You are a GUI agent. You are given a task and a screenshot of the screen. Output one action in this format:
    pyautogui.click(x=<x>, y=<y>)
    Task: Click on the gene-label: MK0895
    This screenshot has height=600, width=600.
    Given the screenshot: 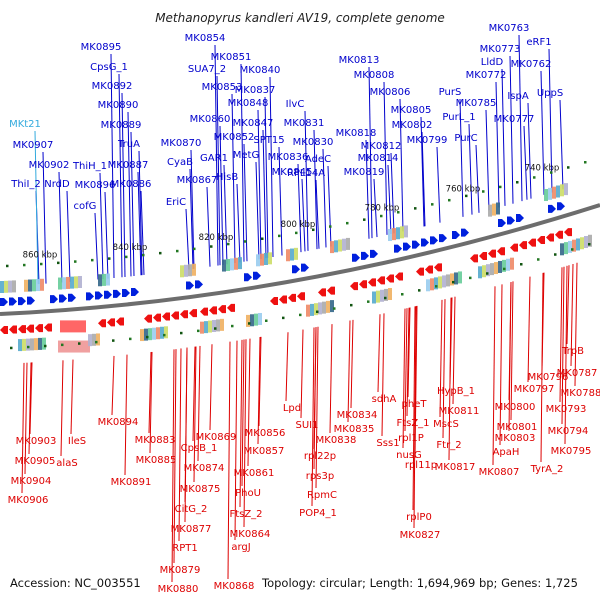 What is the action you would take?
    pyautogui.click(x=101, y=47)
    